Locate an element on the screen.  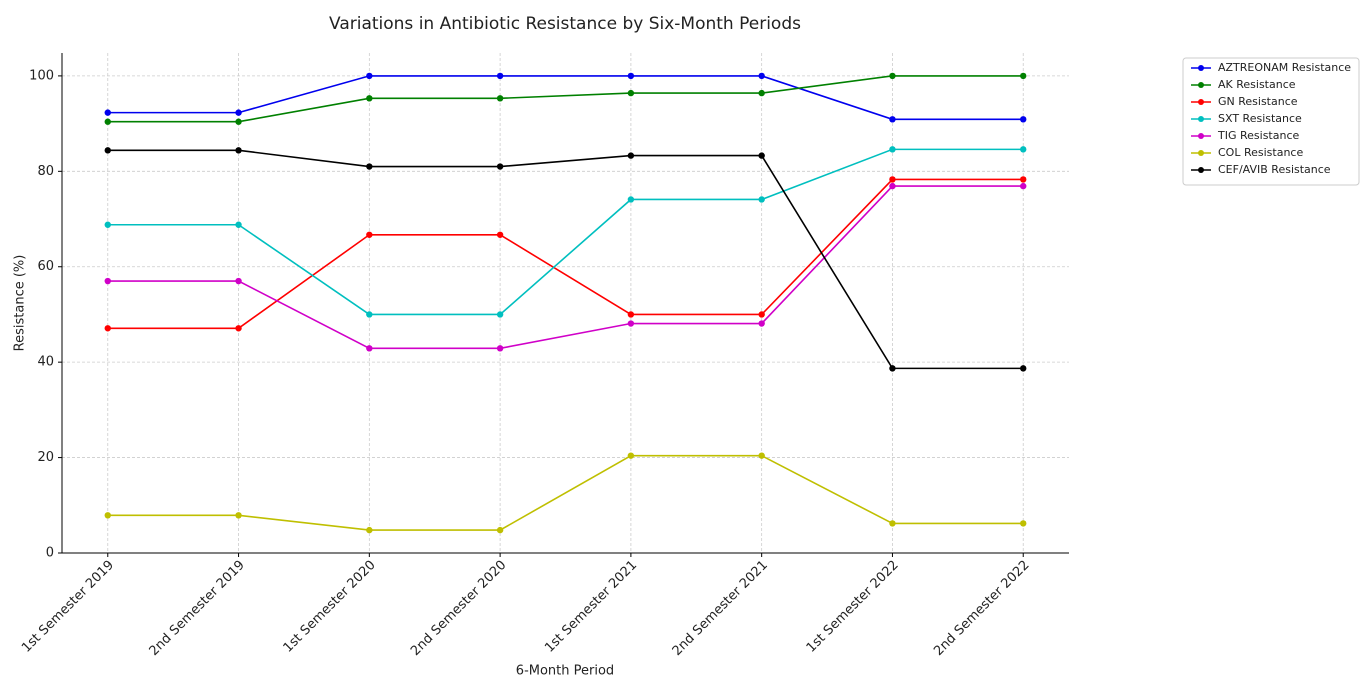
legend-label: SXT Resistance is located at coordinates (1260, 118).